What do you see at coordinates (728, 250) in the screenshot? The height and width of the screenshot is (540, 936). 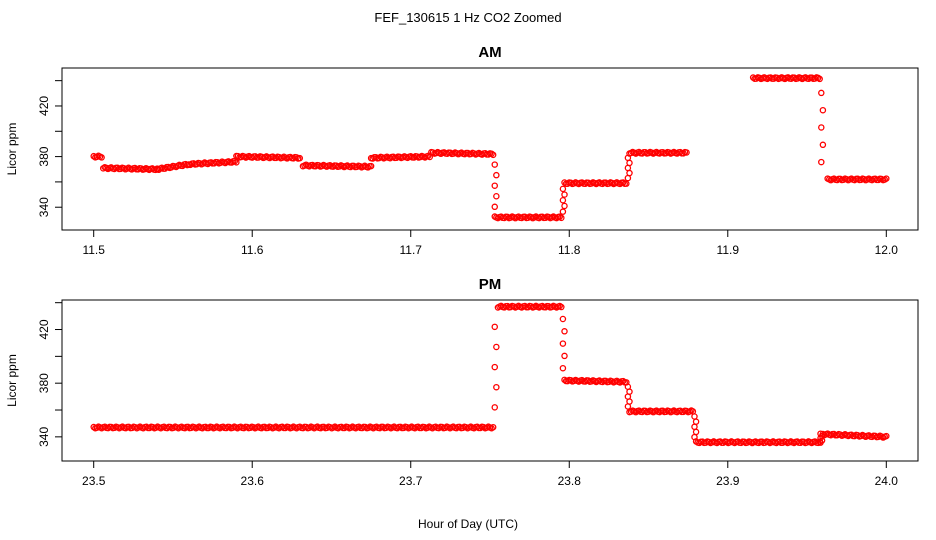 I see `am-x-tick-label: 11.9` at bounding box center [728, 250].